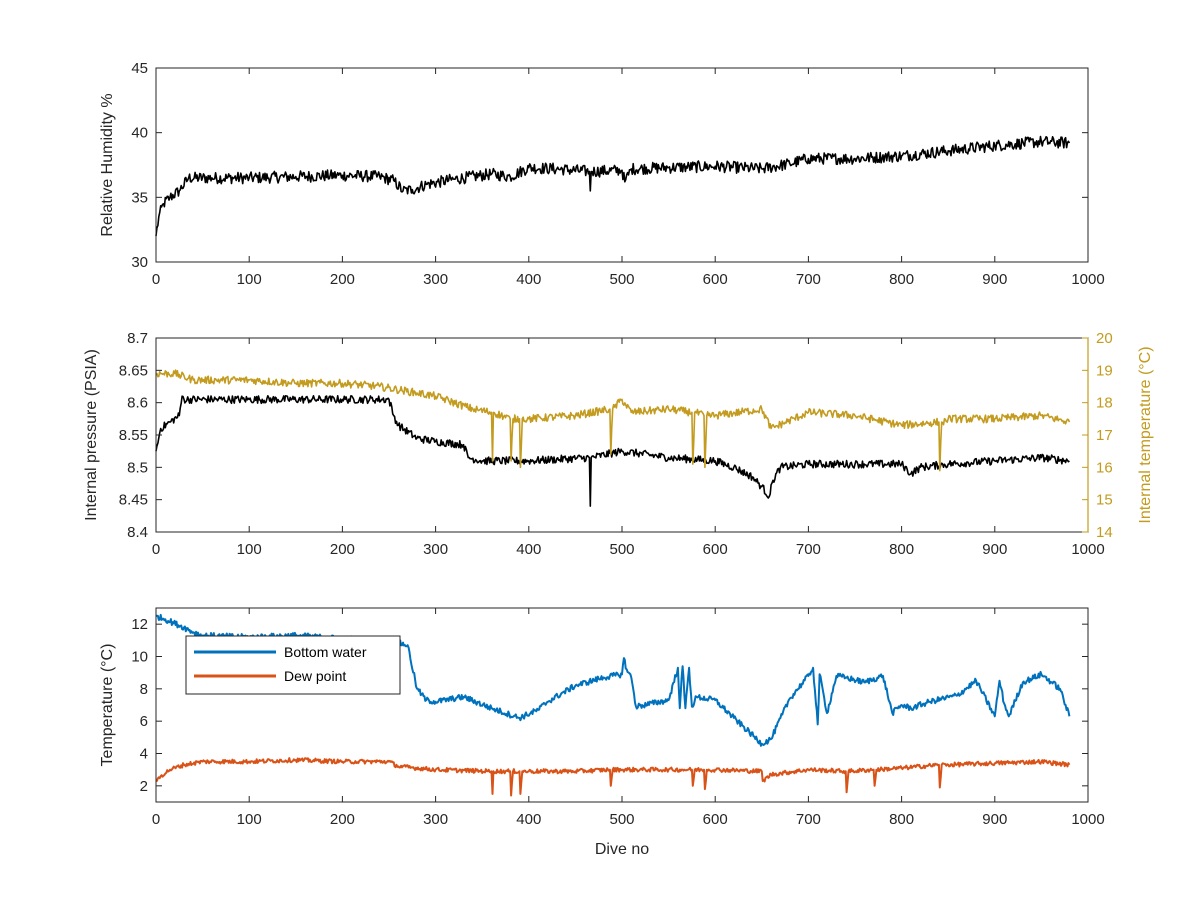 This screenshot has height=900, width=1200. Describe the element at coordinates (107, 705) in the screenshot. I see `y-axis-label: Temperature (°C)` at that location.